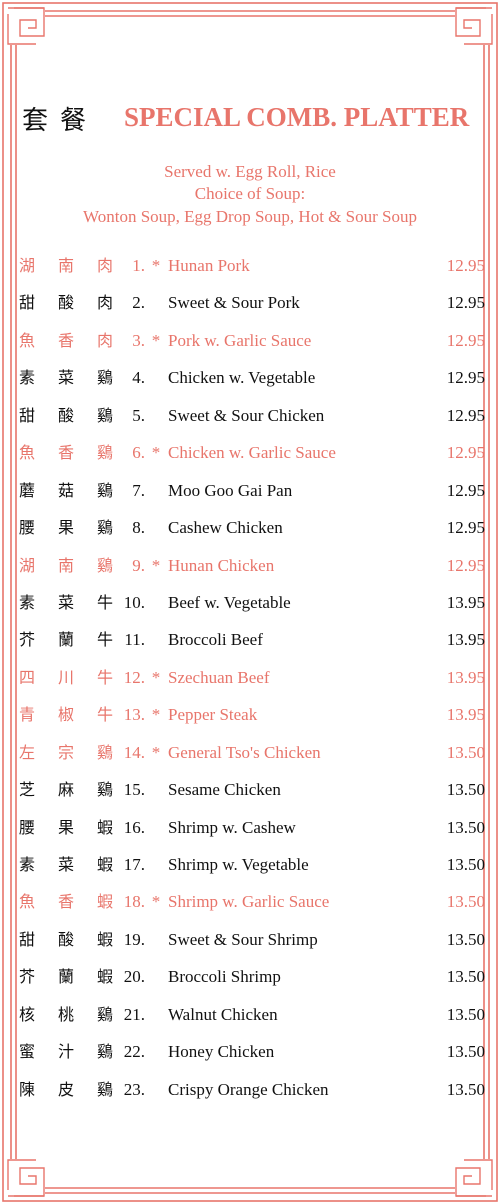 The width and height of the screenshot is (500, 1204). What do you see at coordinates (138, 415) in the screenshot?
I see `item-number: 5.` at bounding box center [138, 415].